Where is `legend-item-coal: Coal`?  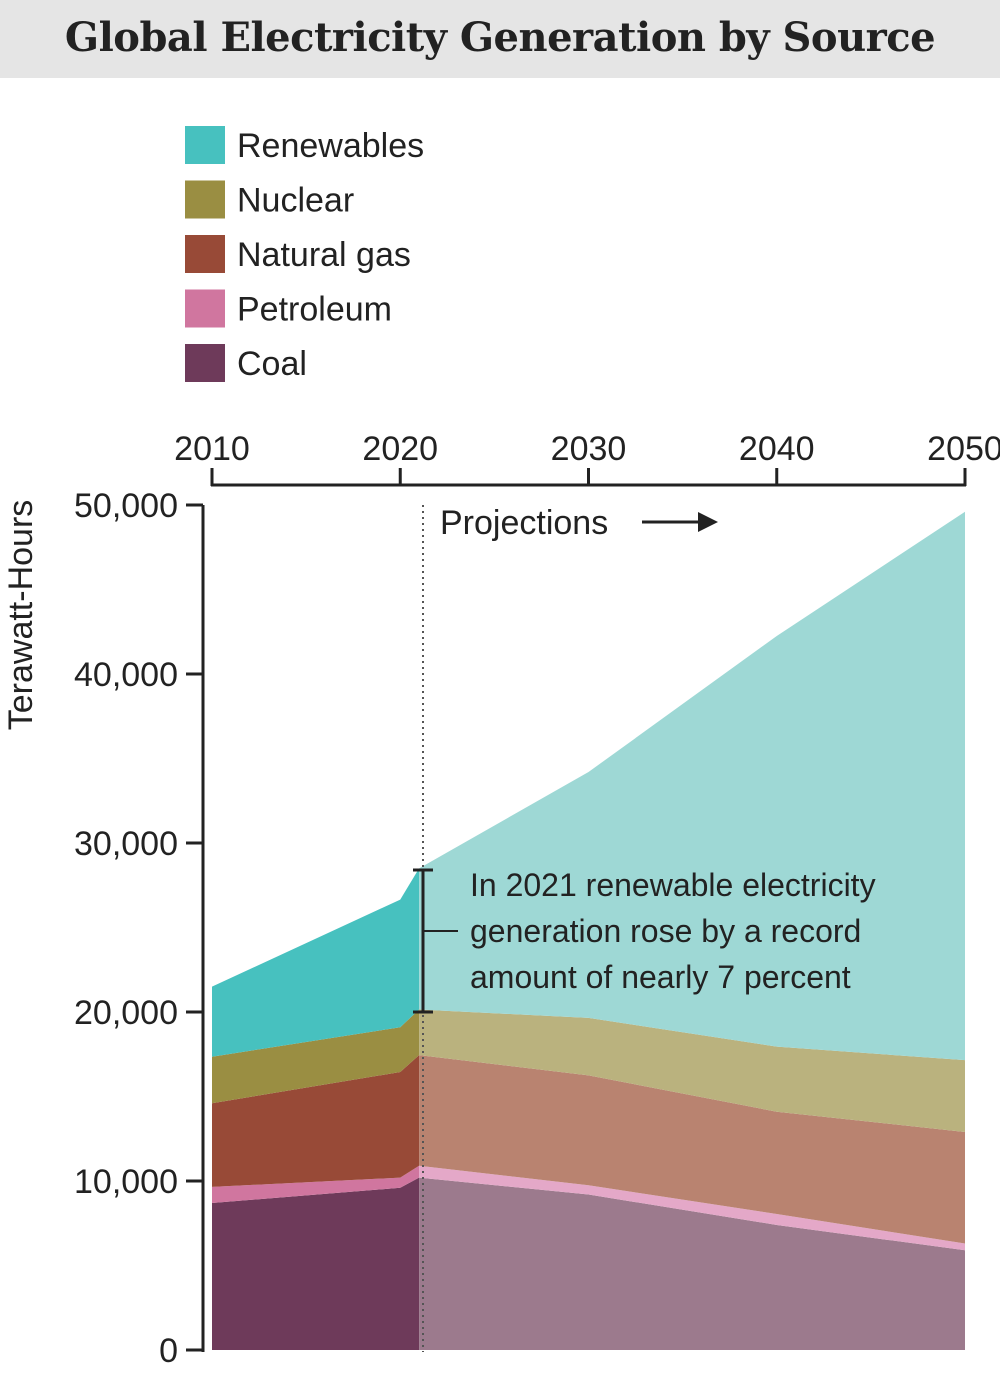
legend-item-coal: Coal is located at coordinates (246, 363).